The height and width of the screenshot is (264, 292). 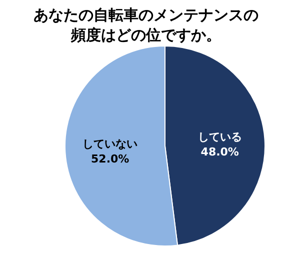 What do you see at coordinates (220, 137) in the screenshot?
I see `slice-label: している` at bounding box center [220, 137].